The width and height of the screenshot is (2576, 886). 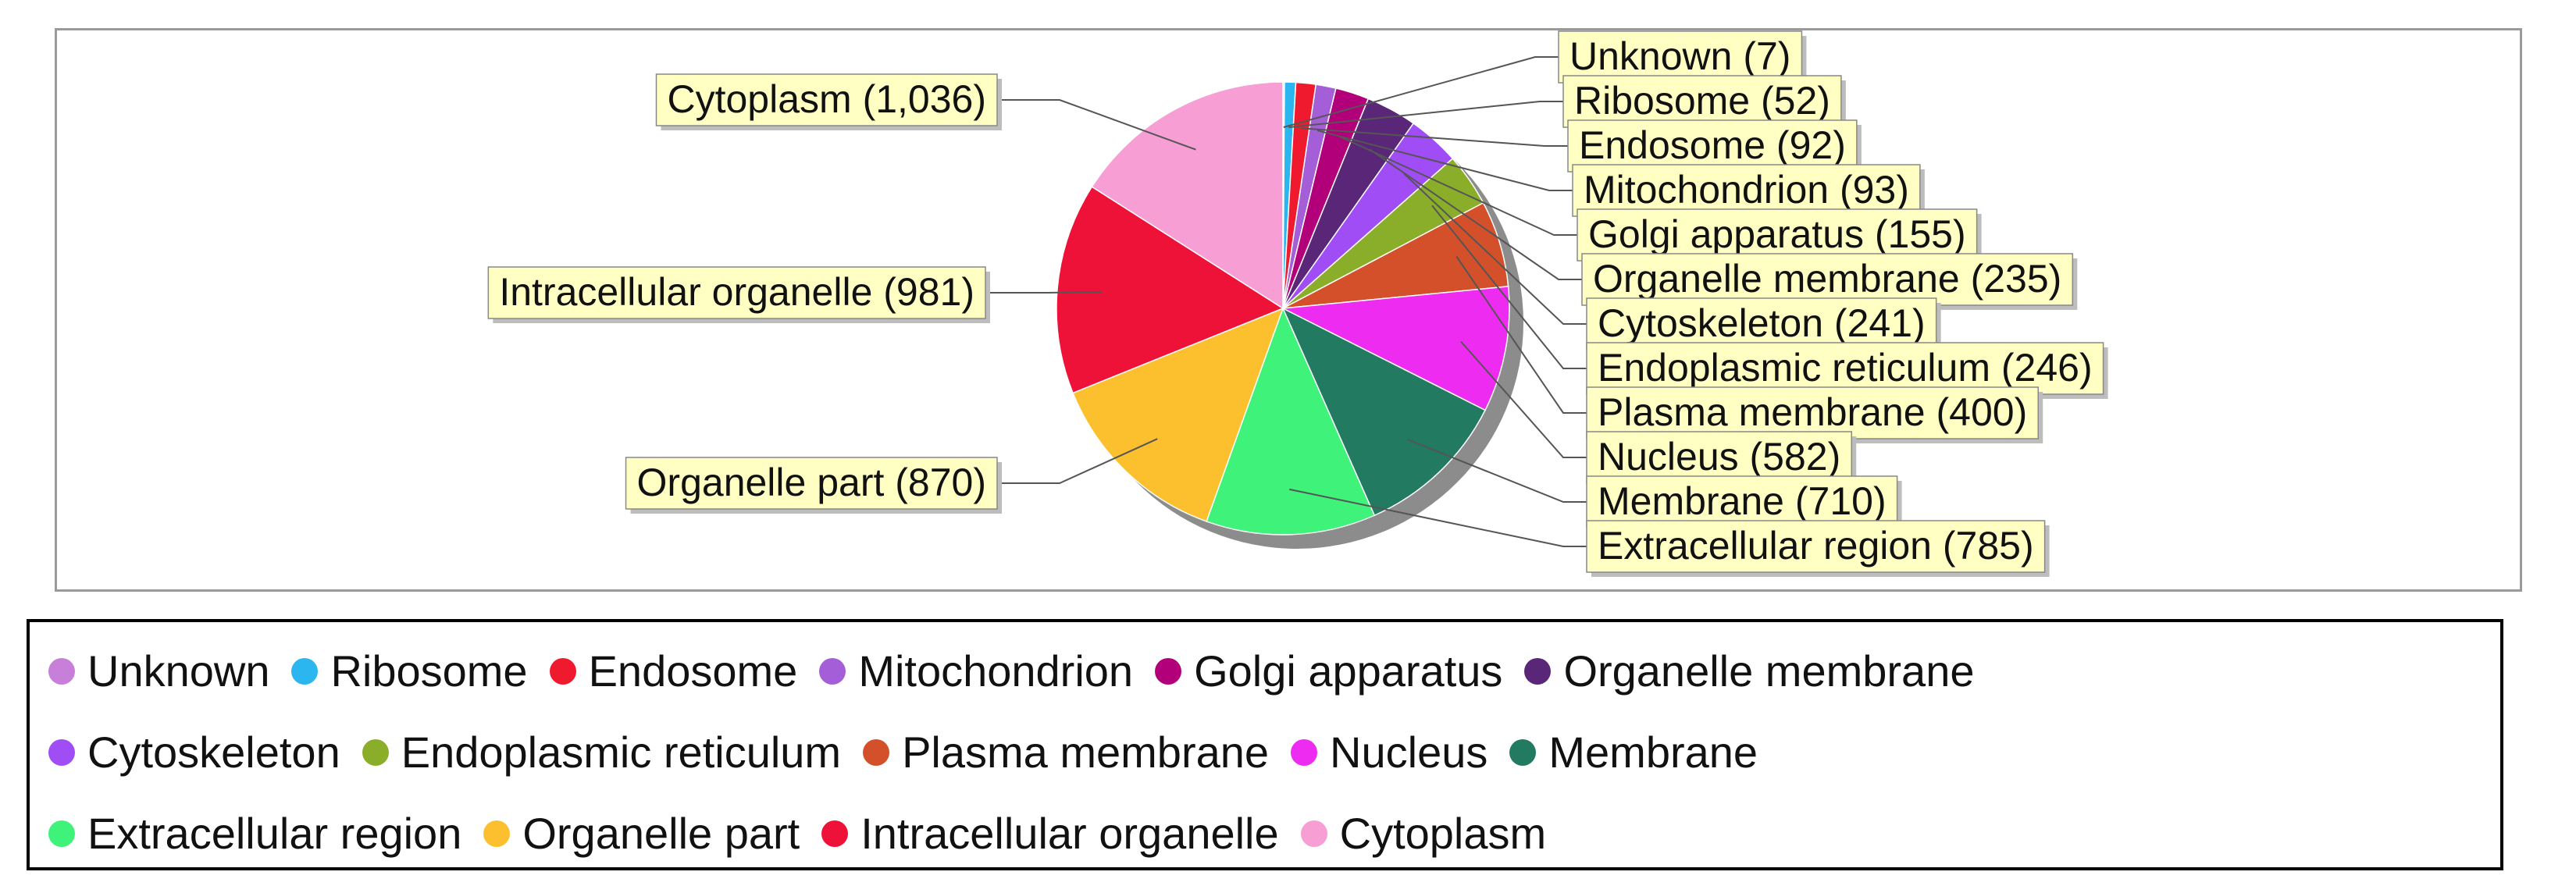 I want to click on label-box-organelle-part, so click(x=811, y=483).